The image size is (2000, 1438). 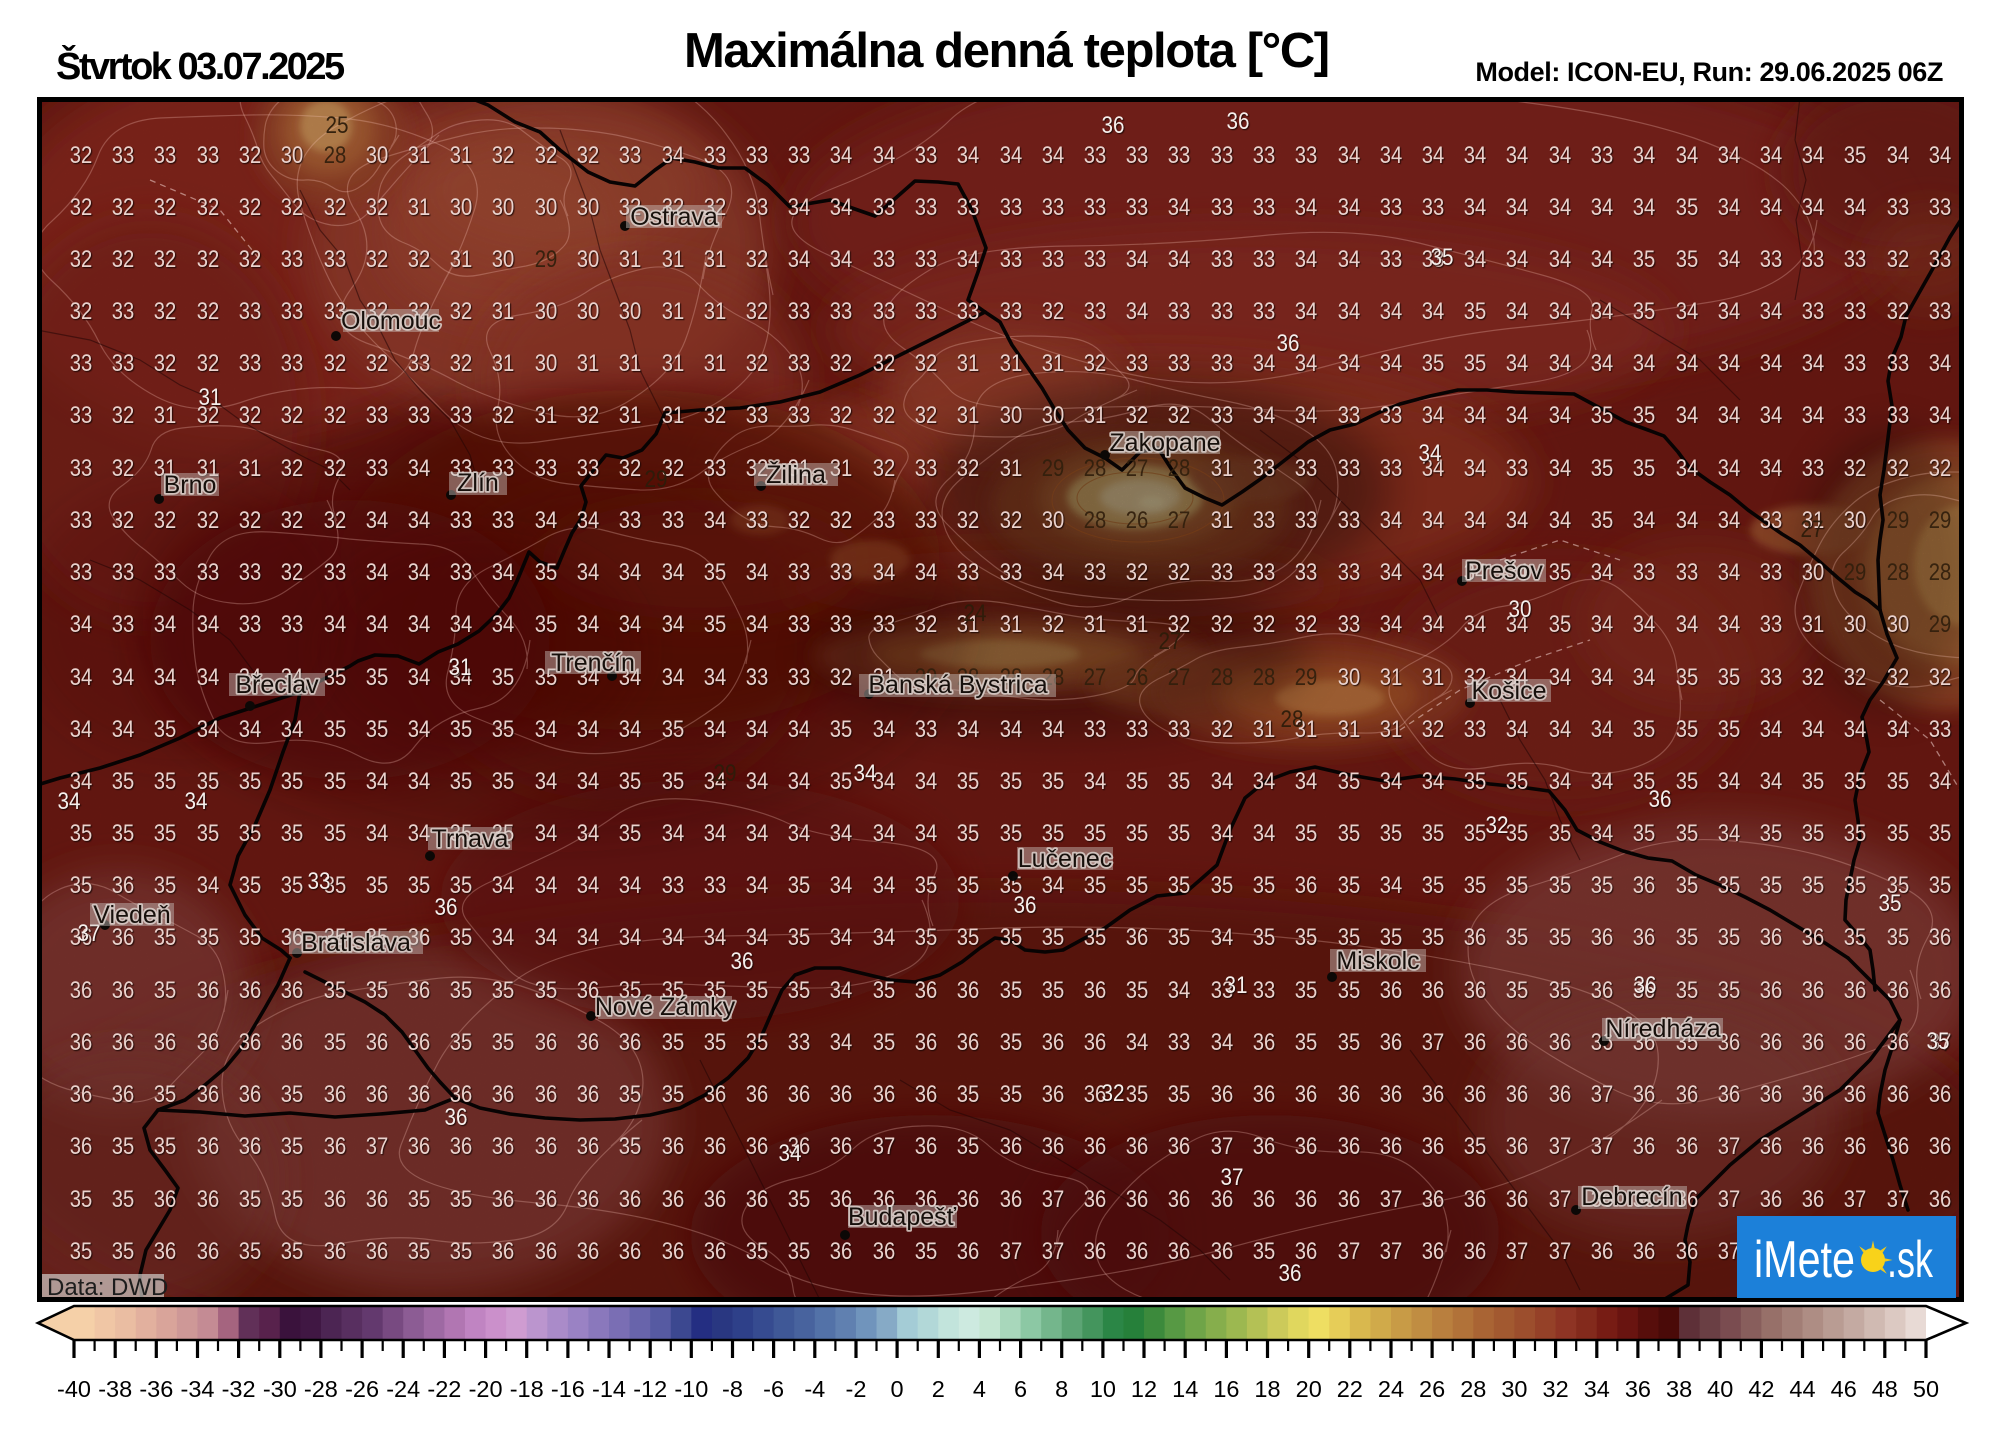 I want to click on svg-text: 16, so click(x=1226, y=1389).